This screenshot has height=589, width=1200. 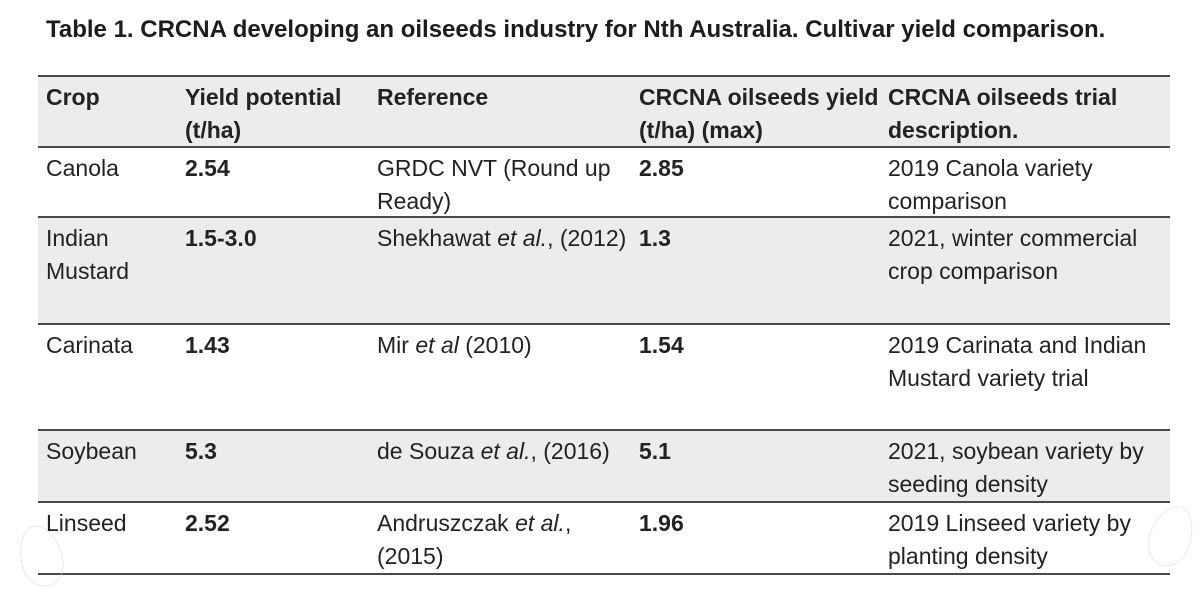 I want to click on reference-text: Shekhawat, so click(x=437, y=238).